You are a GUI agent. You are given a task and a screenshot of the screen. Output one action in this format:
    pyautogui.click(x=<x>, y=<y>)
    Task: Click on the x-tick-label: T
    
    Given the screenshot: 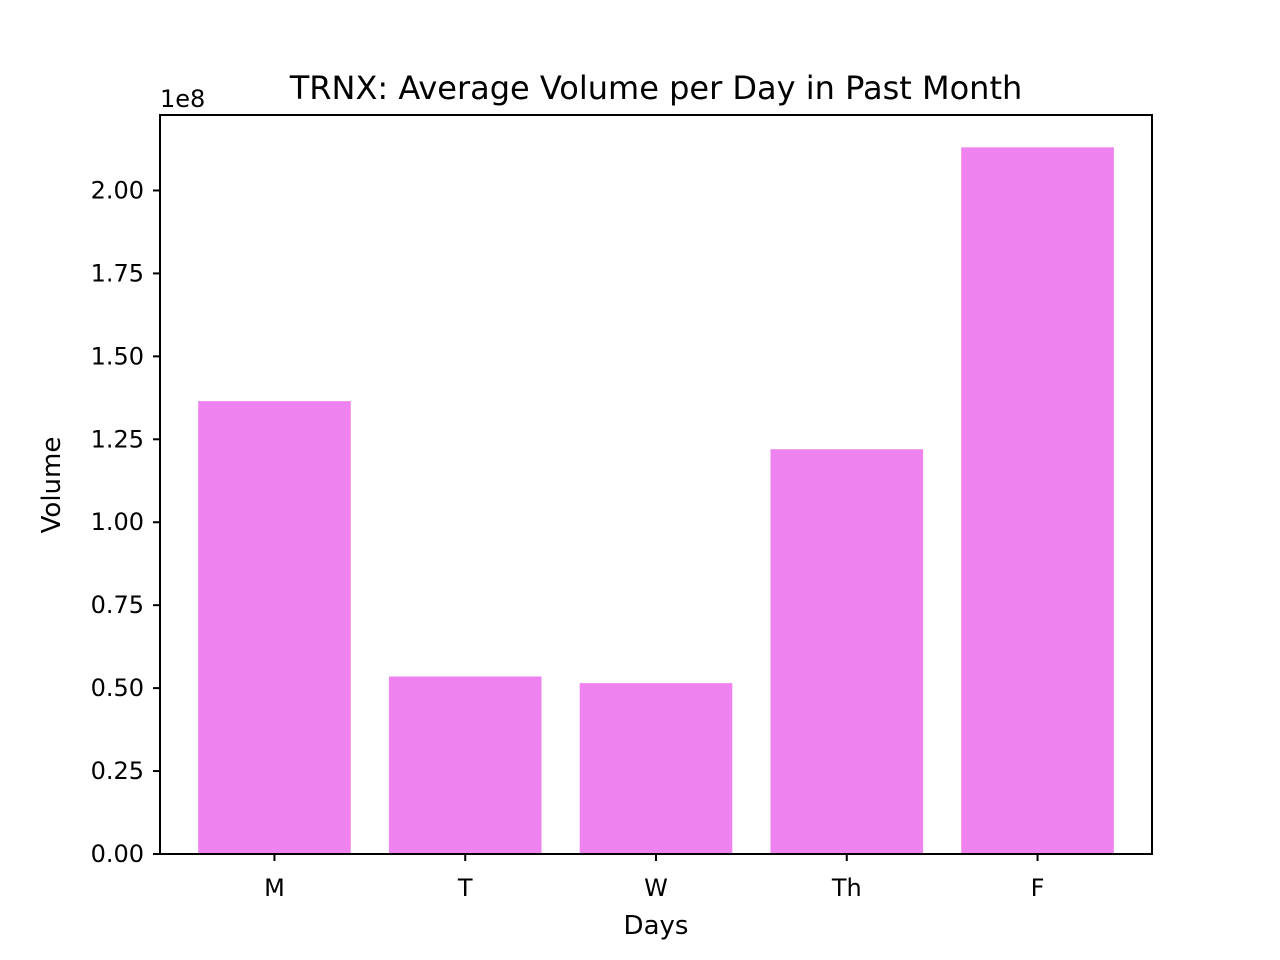 What is the action you would take?
    pyautogui.click(x=465, y=888)
    